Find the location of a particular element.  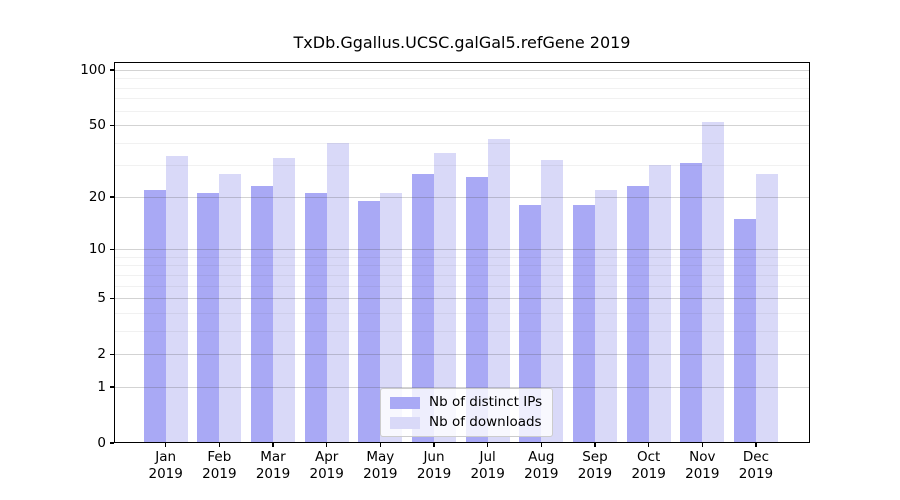

bar-mar-downloads is located at coordinates (284, 300).